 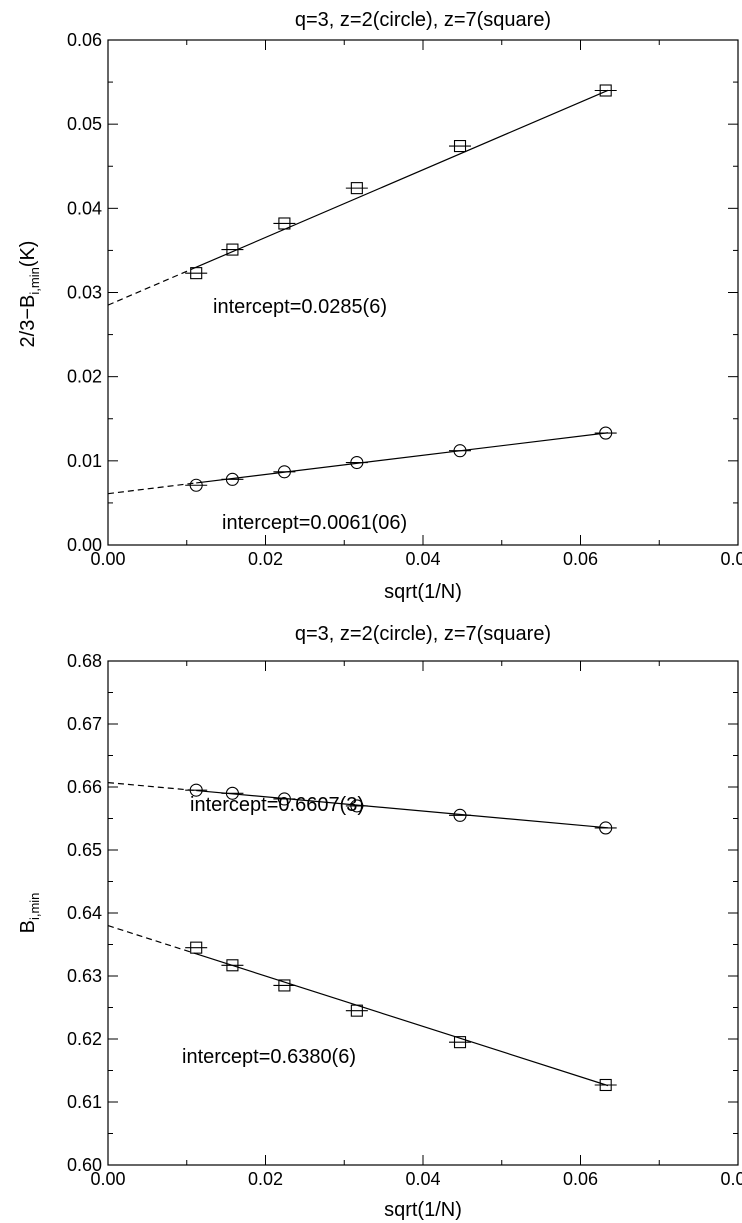 What do you see at coordinates (269, 1057) in the screenshot?
I see `bottom-annotation-square: intercept=0.6380(6)` at bounding box center [269, 1057].